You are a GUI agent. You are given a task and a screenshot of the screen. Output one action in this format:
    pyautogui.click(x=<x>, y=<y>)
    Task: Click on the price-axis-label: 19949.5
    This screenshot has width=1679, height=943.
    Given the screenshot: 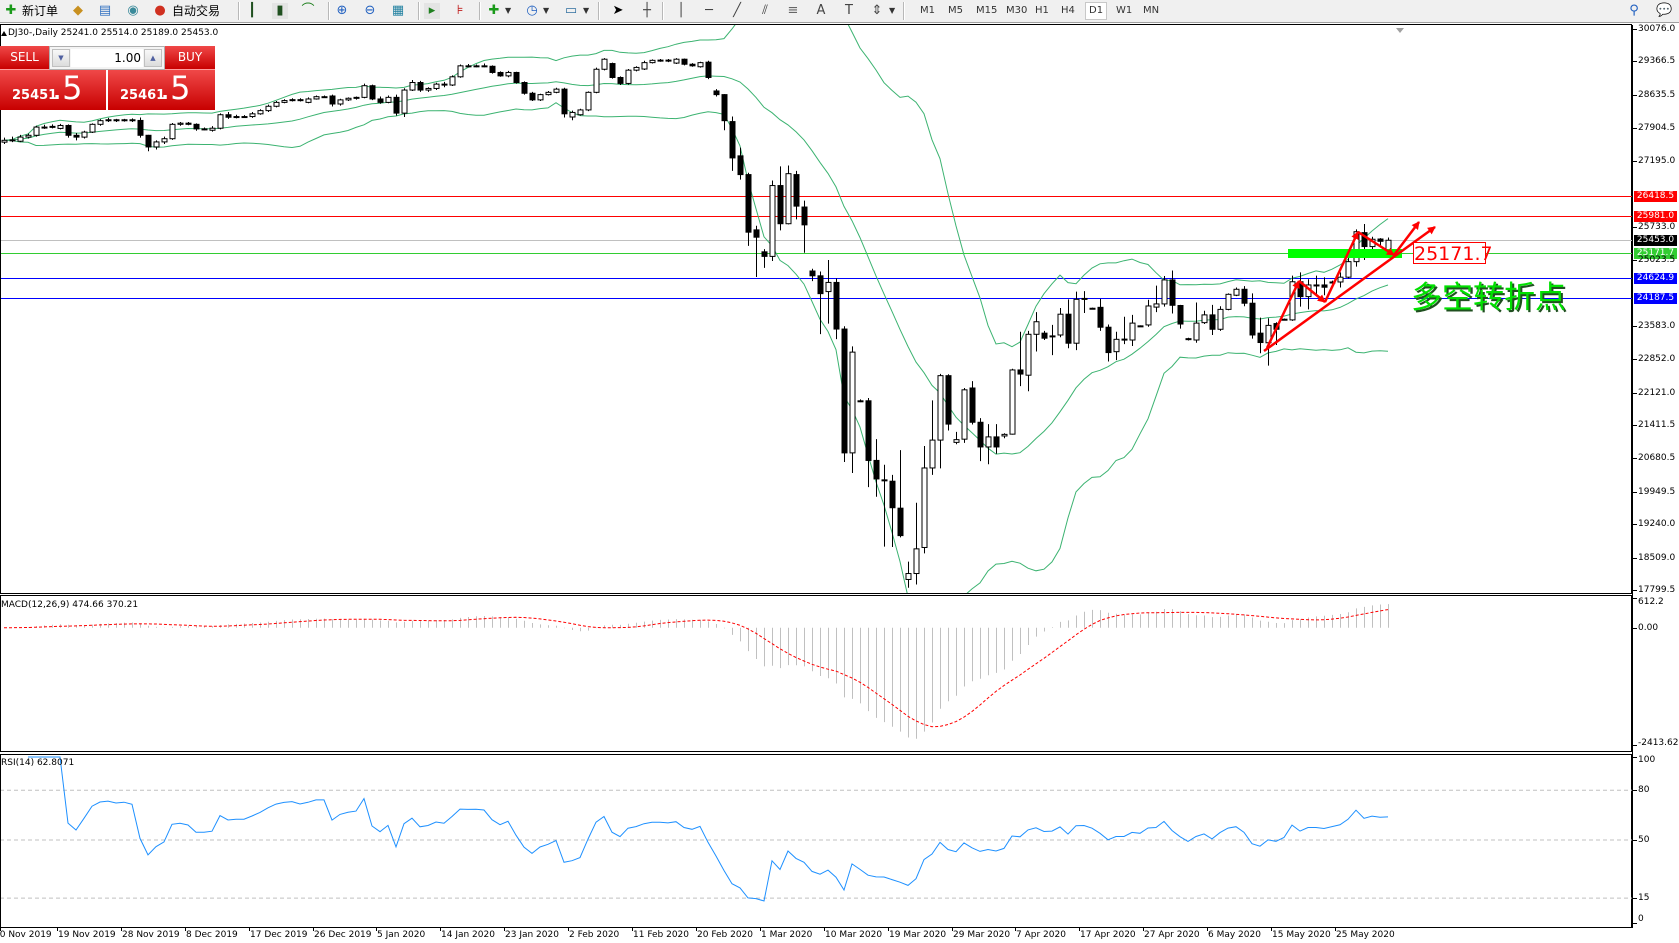 What is the action you would take?
    pyautogui.click(x=1657, y=492)
    